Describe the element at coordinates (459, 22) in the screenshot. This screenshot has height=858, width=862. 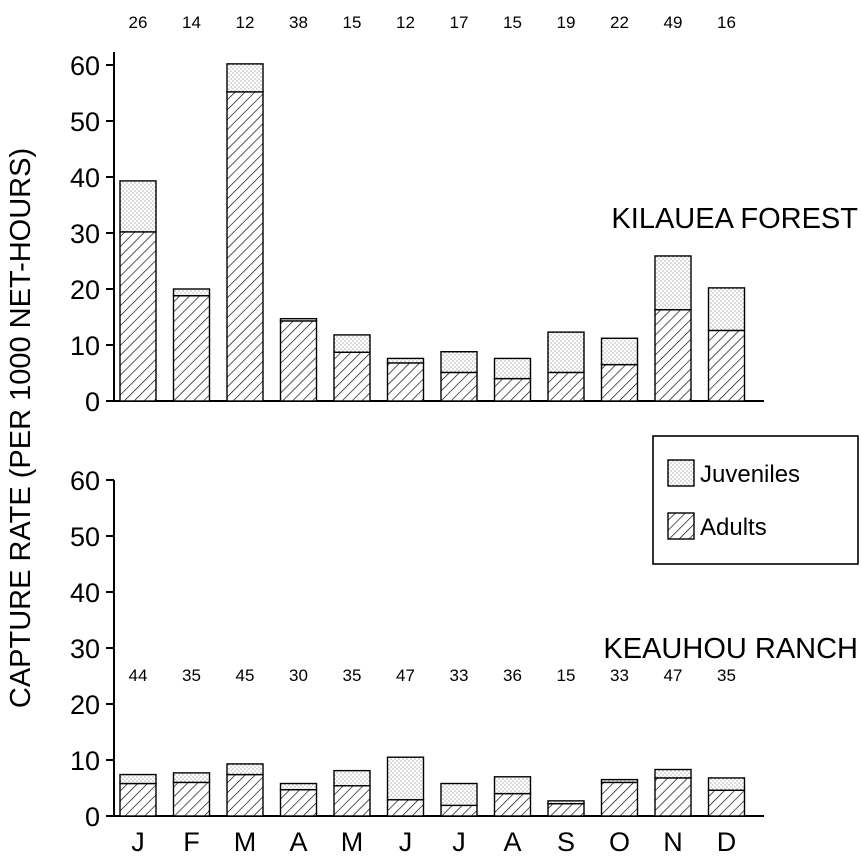
I see `kilauea-sample-count: 17` at that location.